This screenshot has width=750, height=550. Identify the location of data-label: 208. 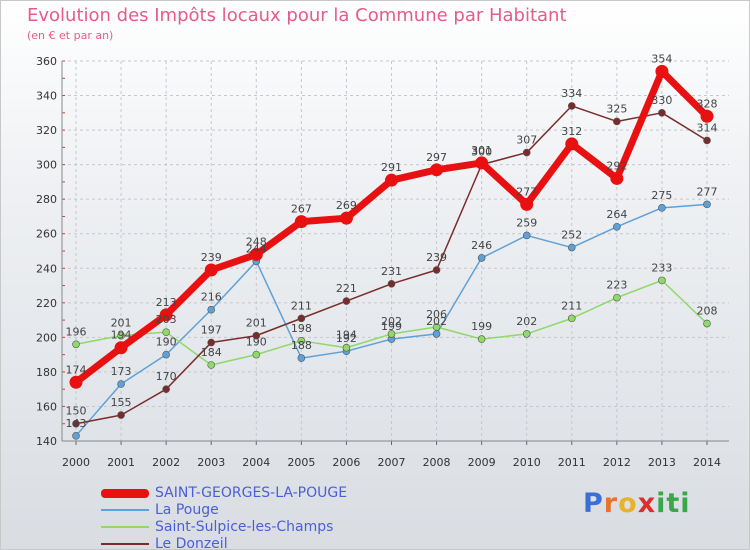
(707, 311).